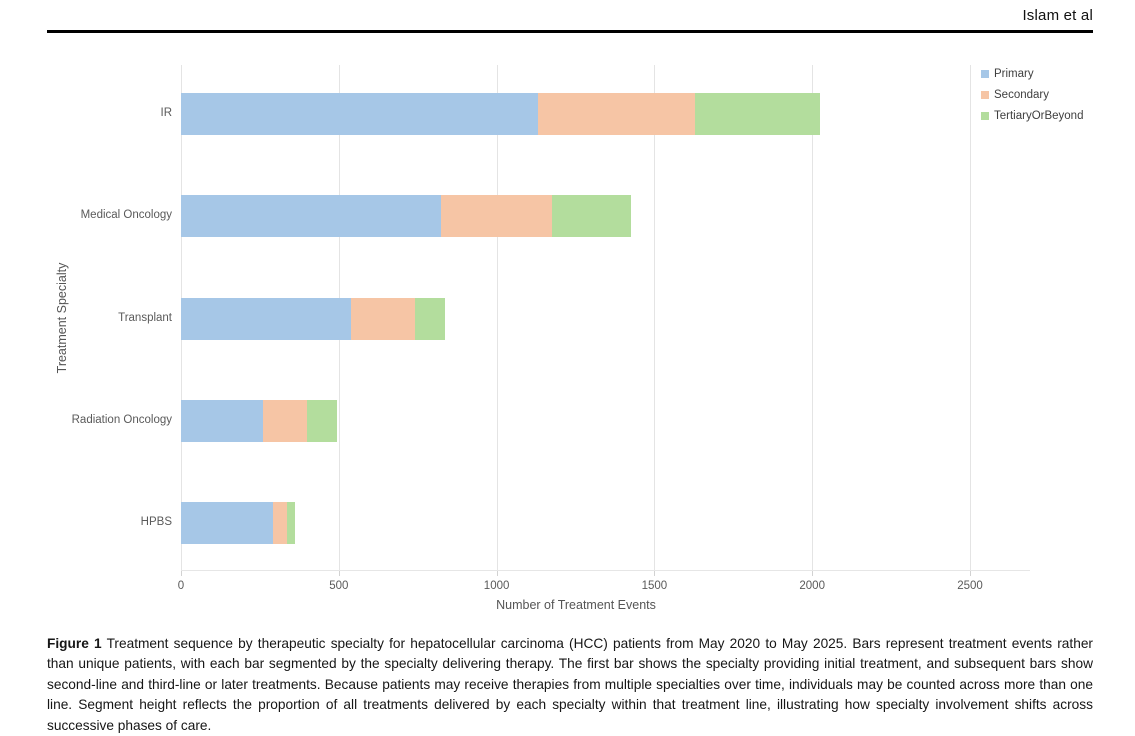 The width and height of the screenshot is (1135, 736). What do you see at coordinates (812, 586) in the screenshot?
I see `x-tick-label: 2000` at bounding box center [812, 586].